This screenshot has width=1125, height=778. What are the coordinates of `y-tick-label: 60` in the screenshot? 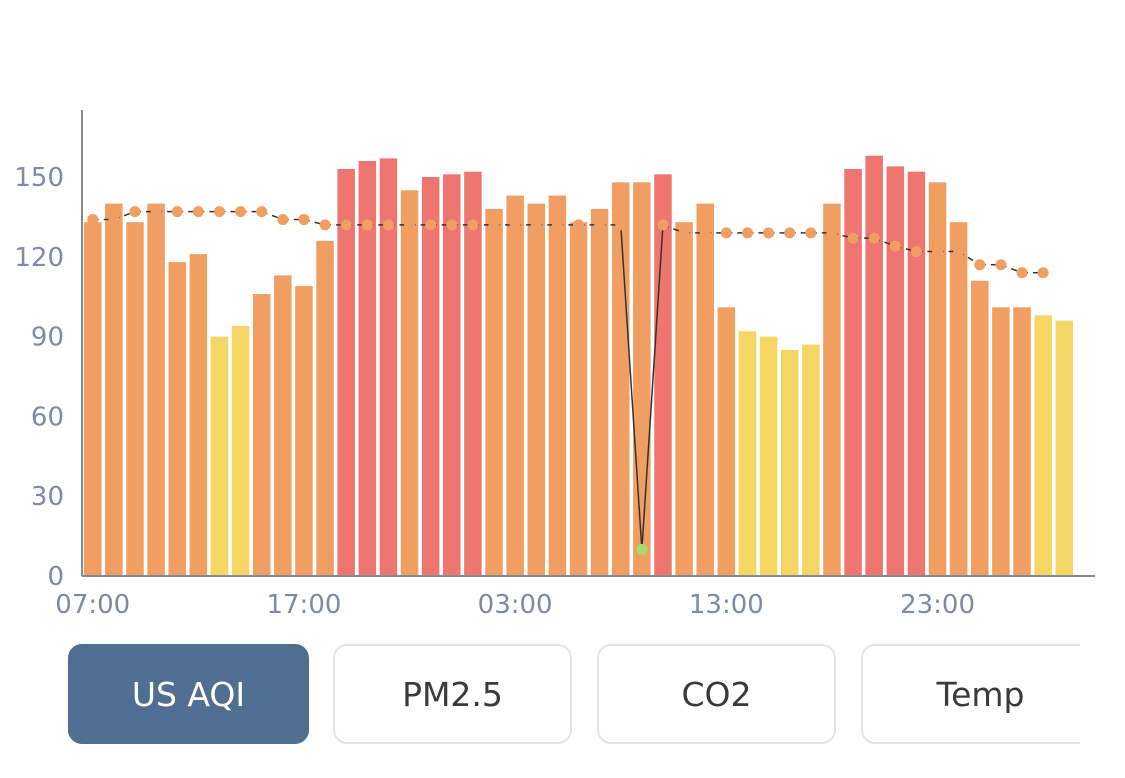 It's located at (47, 417).